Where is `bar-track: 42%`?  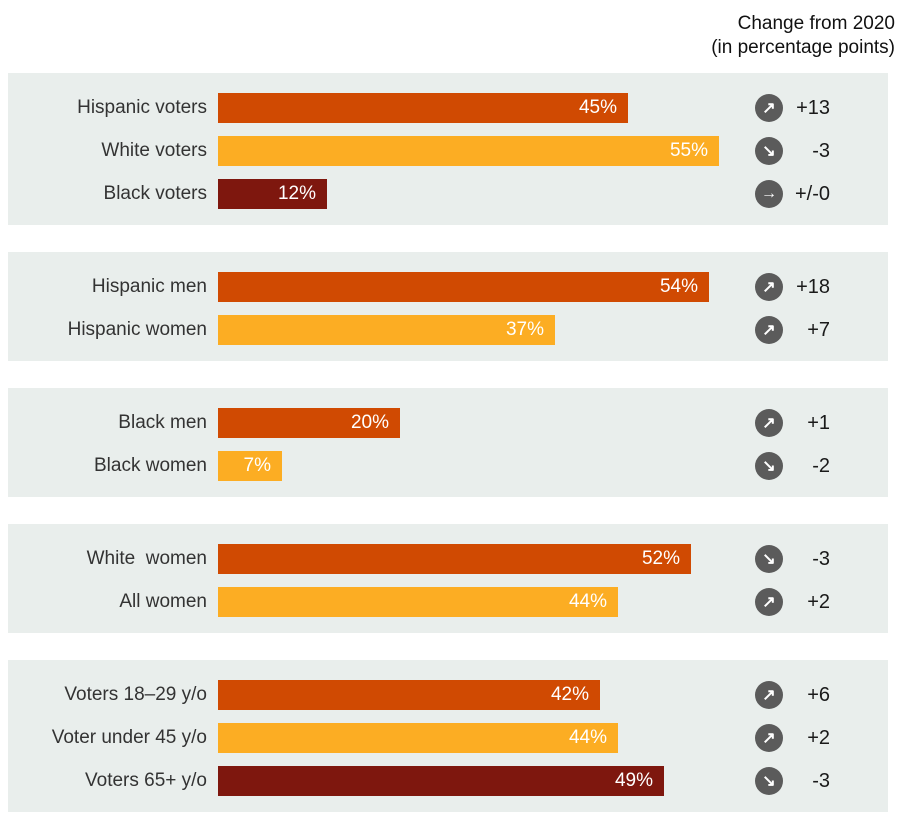
bar-track: 42% is located at coordinates (486, 695).